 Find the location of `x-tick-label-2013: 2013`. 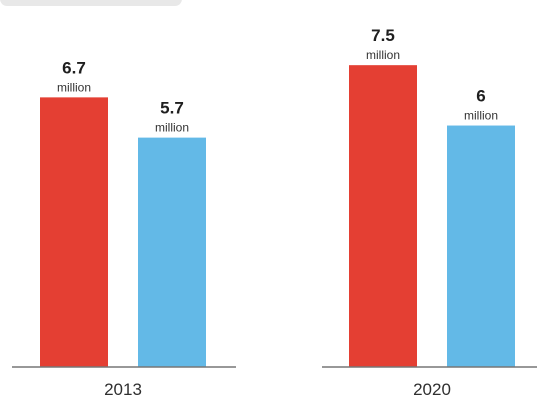

x-tick-label-2013: 2013 is located at coordinates (123, 389).